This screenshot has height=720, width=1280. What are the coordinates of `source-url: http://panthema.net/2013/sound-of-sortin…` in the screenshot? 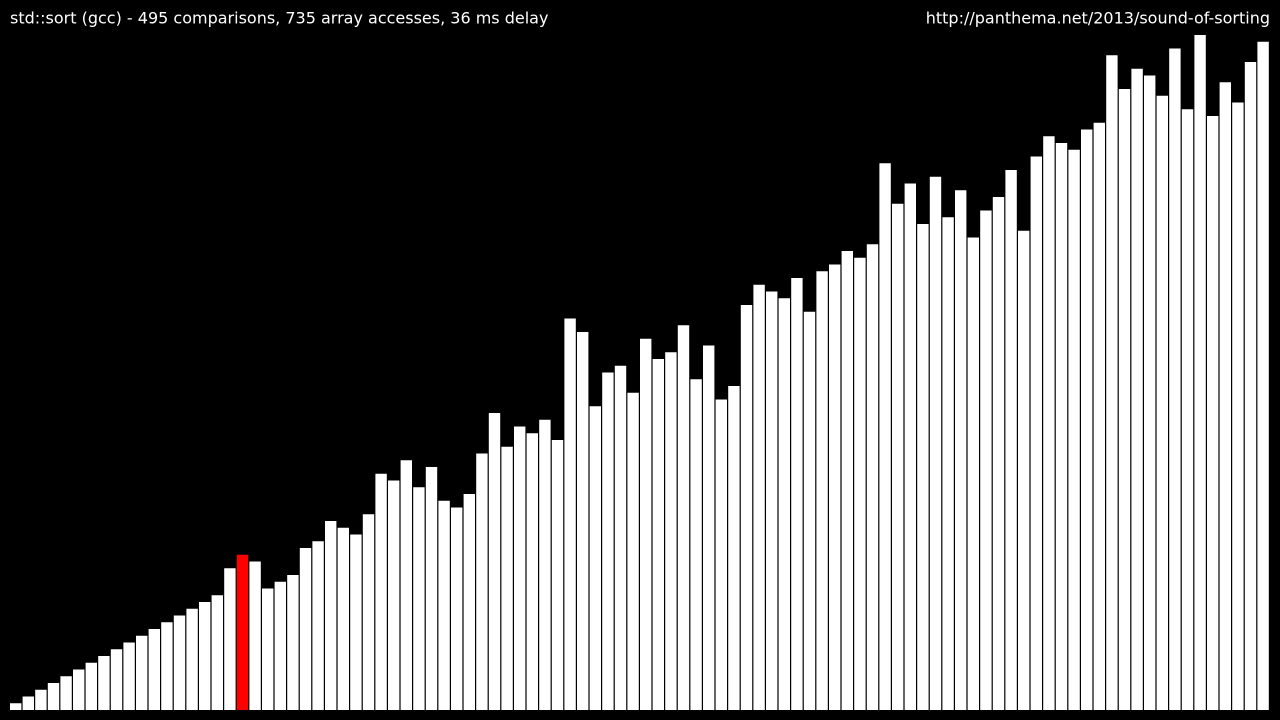 It's located at (1098, 18).